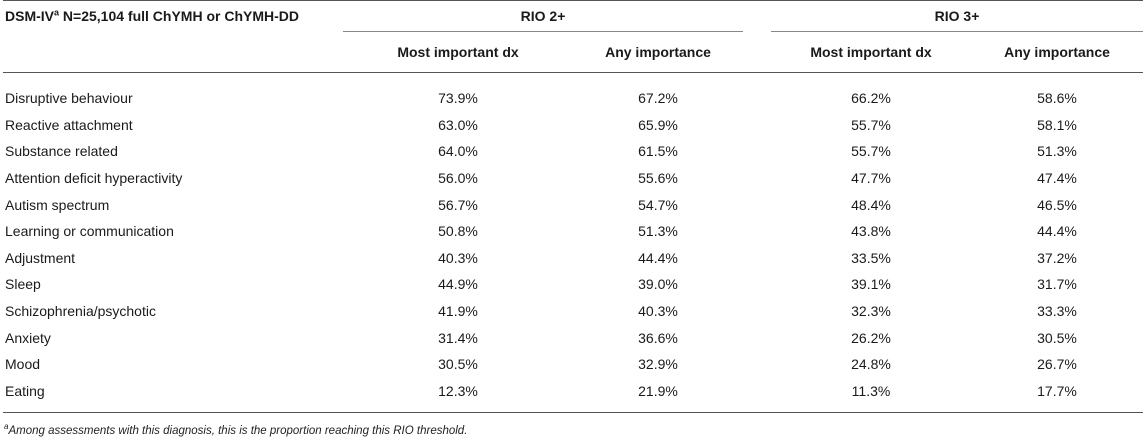 Image resolution: width=1146 pixels, height=445 pixels. What do you see at coordinates (458, 311) in the screenshot?
I see `cell-value: 41.9%` at bounding box center [458, 311].